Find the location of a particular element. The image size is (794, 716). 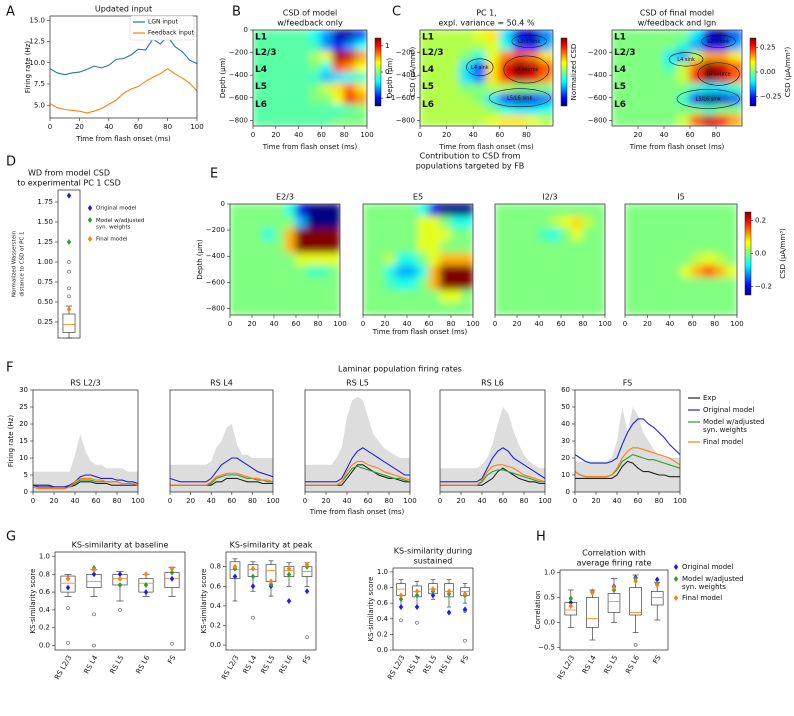

y-tick-label: −600 is located at coordinates (405, 98).